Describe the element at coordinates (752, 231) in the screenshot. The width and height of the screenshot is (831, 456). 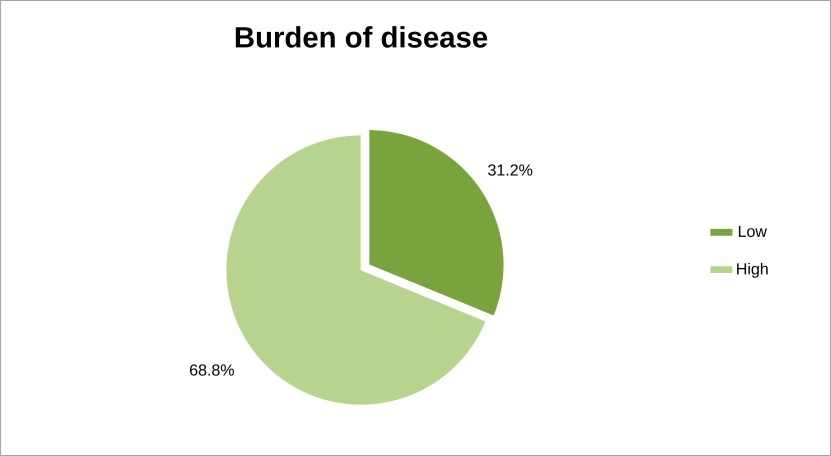
I see `legend-label: Low` at that location.